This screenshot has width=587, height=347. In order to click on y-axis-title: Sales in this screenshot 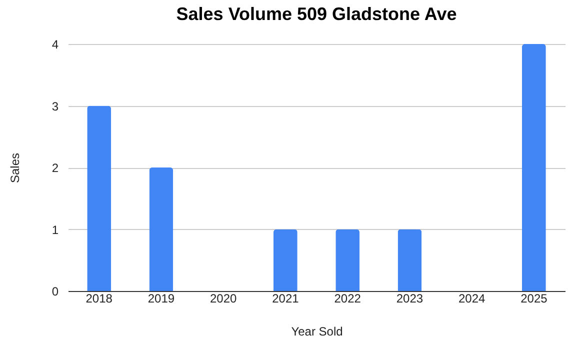, I will do `click(15, 168)`.